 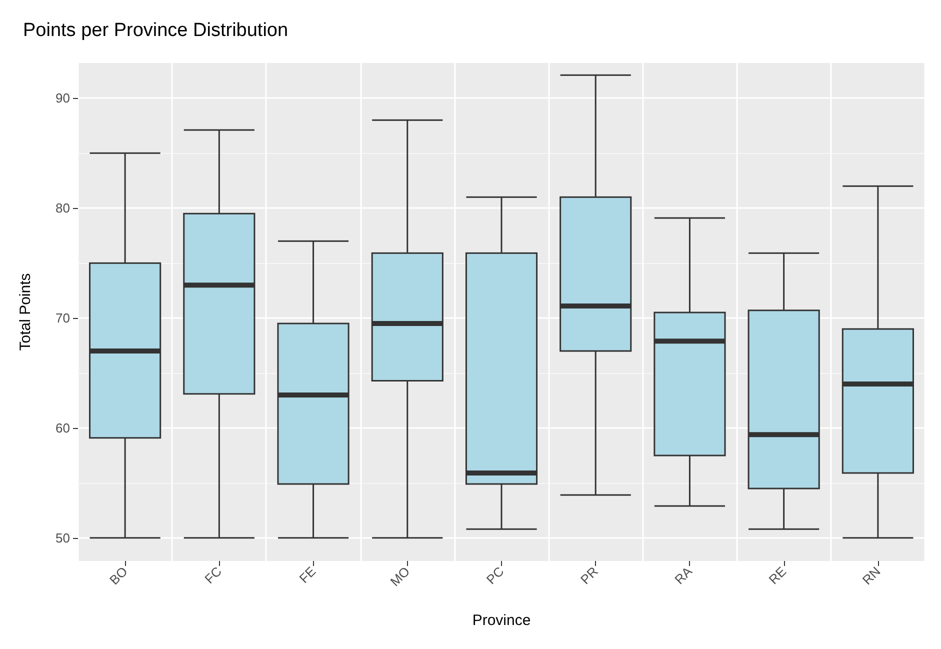 What do you see at coordinates (213, 575) in the screenshot?
I see `x-tick-label: FC` at bounding box center [213, 575].